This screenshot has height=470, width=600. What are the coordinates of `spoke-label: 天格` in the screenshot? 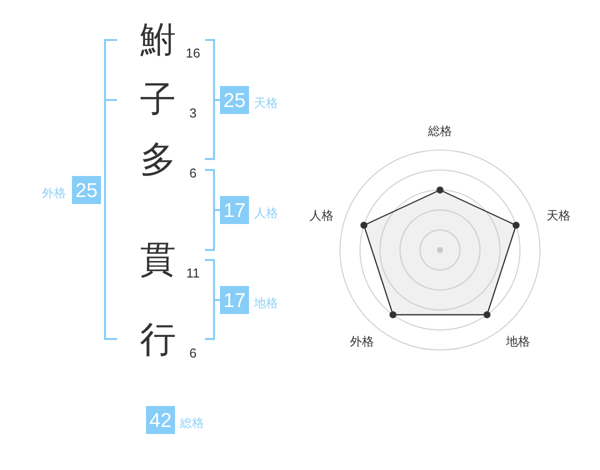 It's located at (558, 215).